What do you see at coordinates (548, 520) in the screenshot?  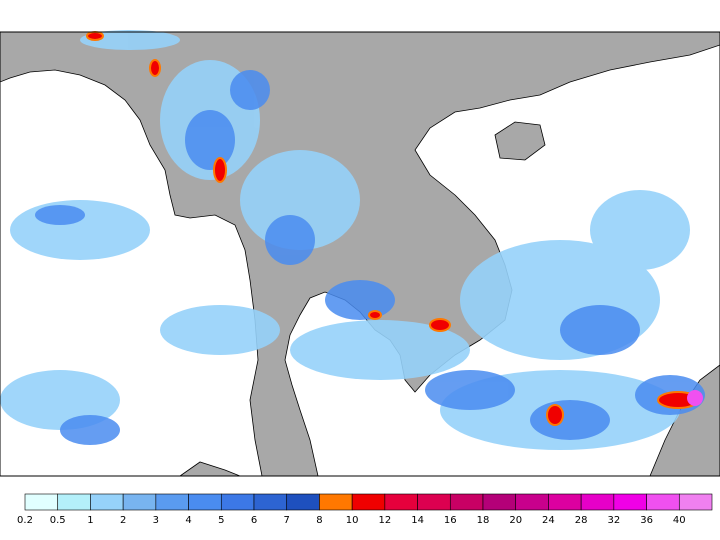 I see `colorbar-label: 24` at bounding box center [548, 520].